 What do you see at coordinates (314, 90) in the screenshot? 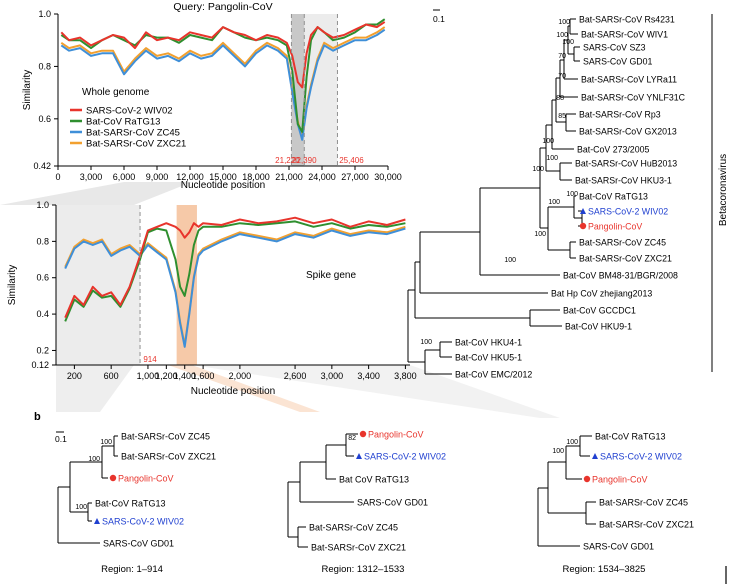
I see `whole-genome-shading` at bounding box center [314, 90].